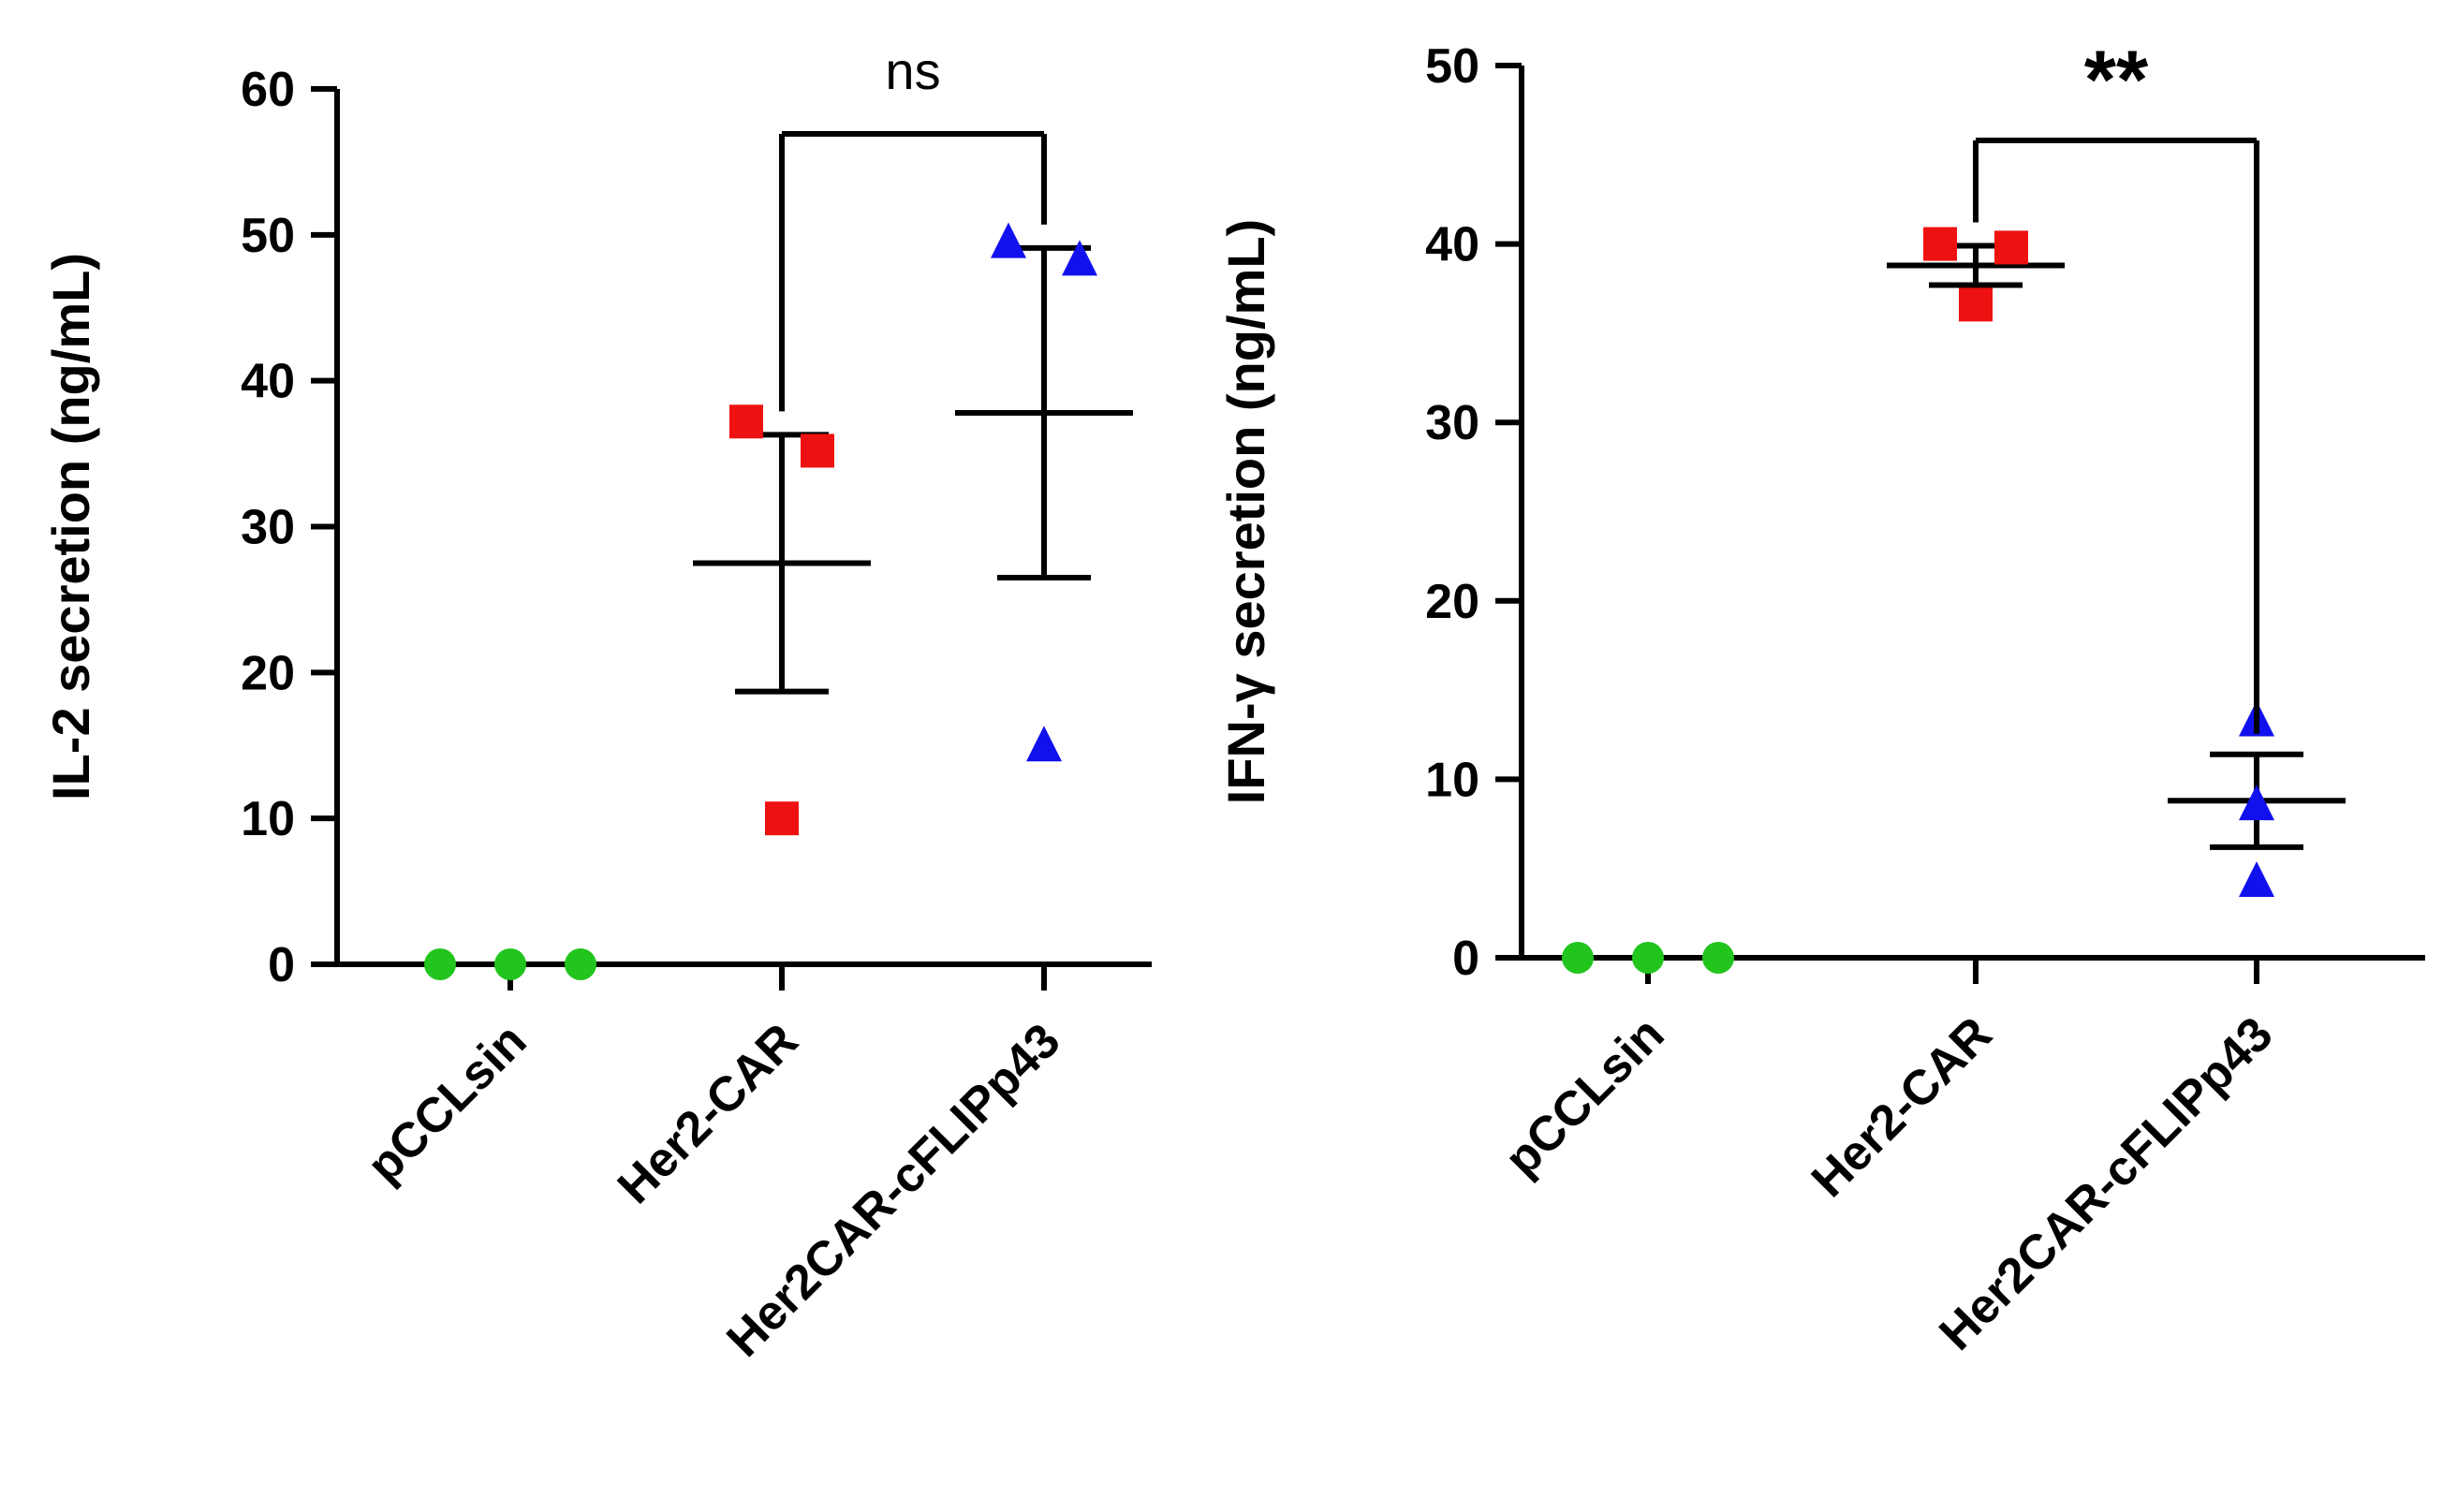 The width and height of the screenshot is (2457, 1512). I want to click on significance-label: ns, so click(912, 70).